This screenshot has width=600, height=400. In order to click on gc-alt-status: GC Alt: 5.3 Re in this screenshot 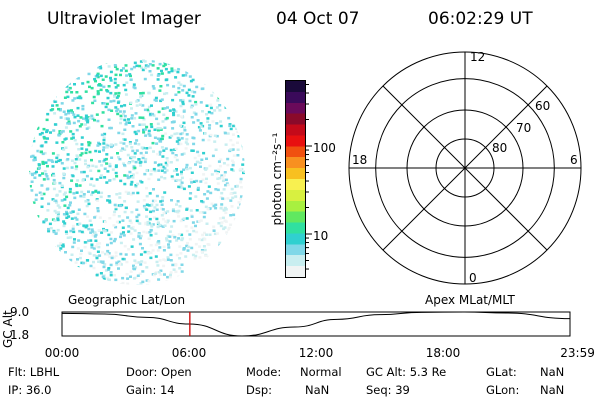, I will do `click(406, 372)`.